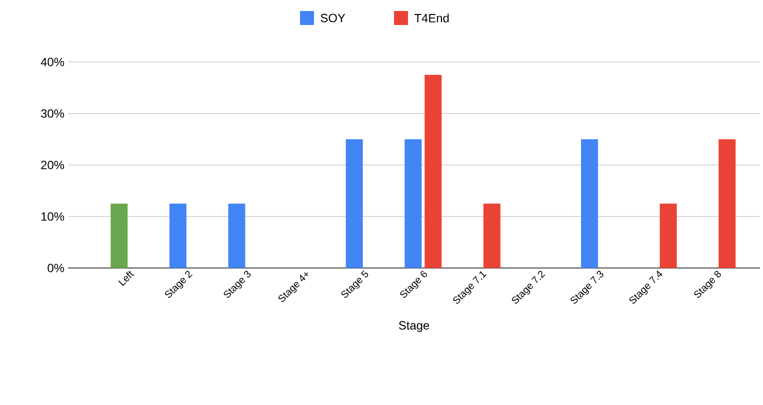  I want to click on y-tick-label: 20%, so click(52, 165).